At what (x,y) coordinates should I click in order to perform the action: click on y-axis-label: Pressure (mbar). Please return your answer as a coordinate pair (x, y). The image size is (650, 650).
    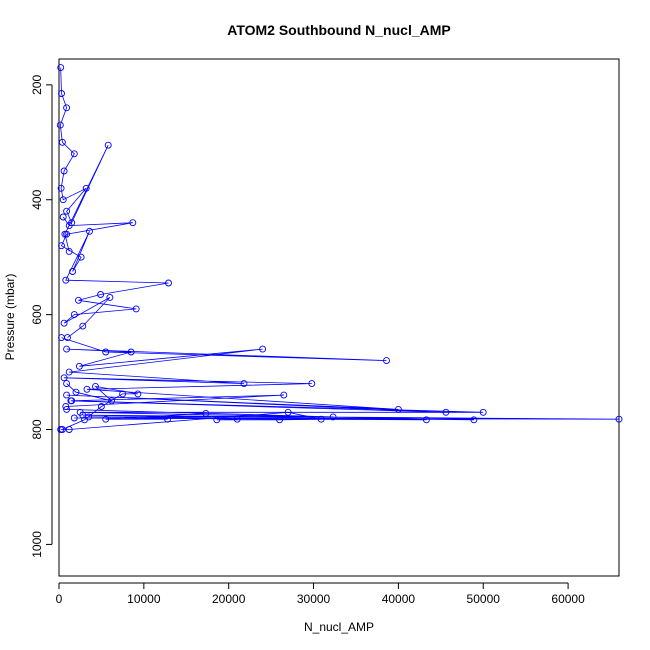
    Looking at the image, I should click on (10, 317).